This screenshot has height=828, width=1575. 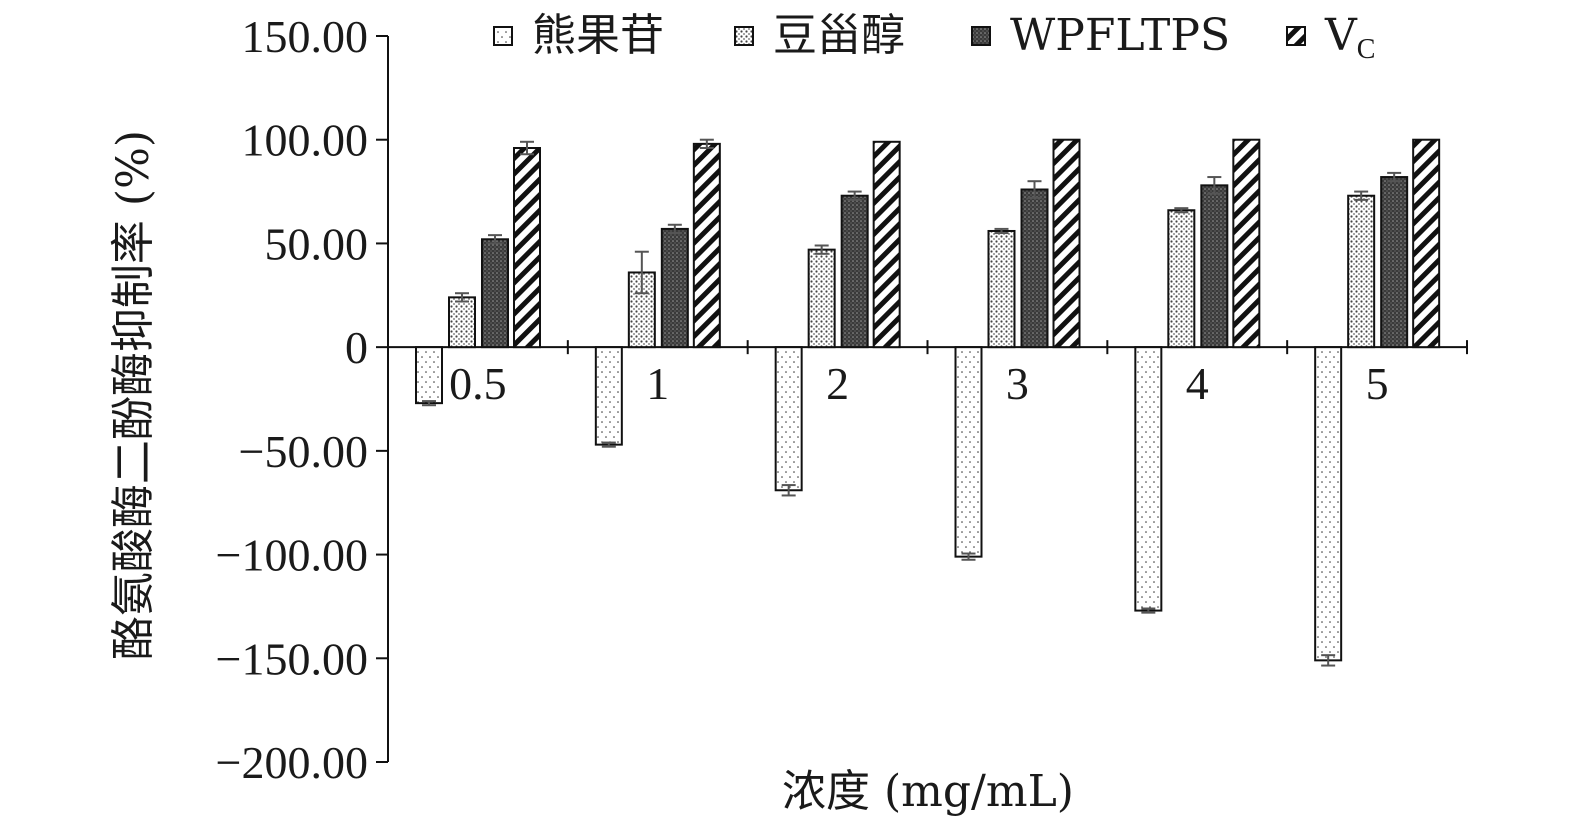 I want to click on x-category-label-3: 3, so click(x=1017, y=383).